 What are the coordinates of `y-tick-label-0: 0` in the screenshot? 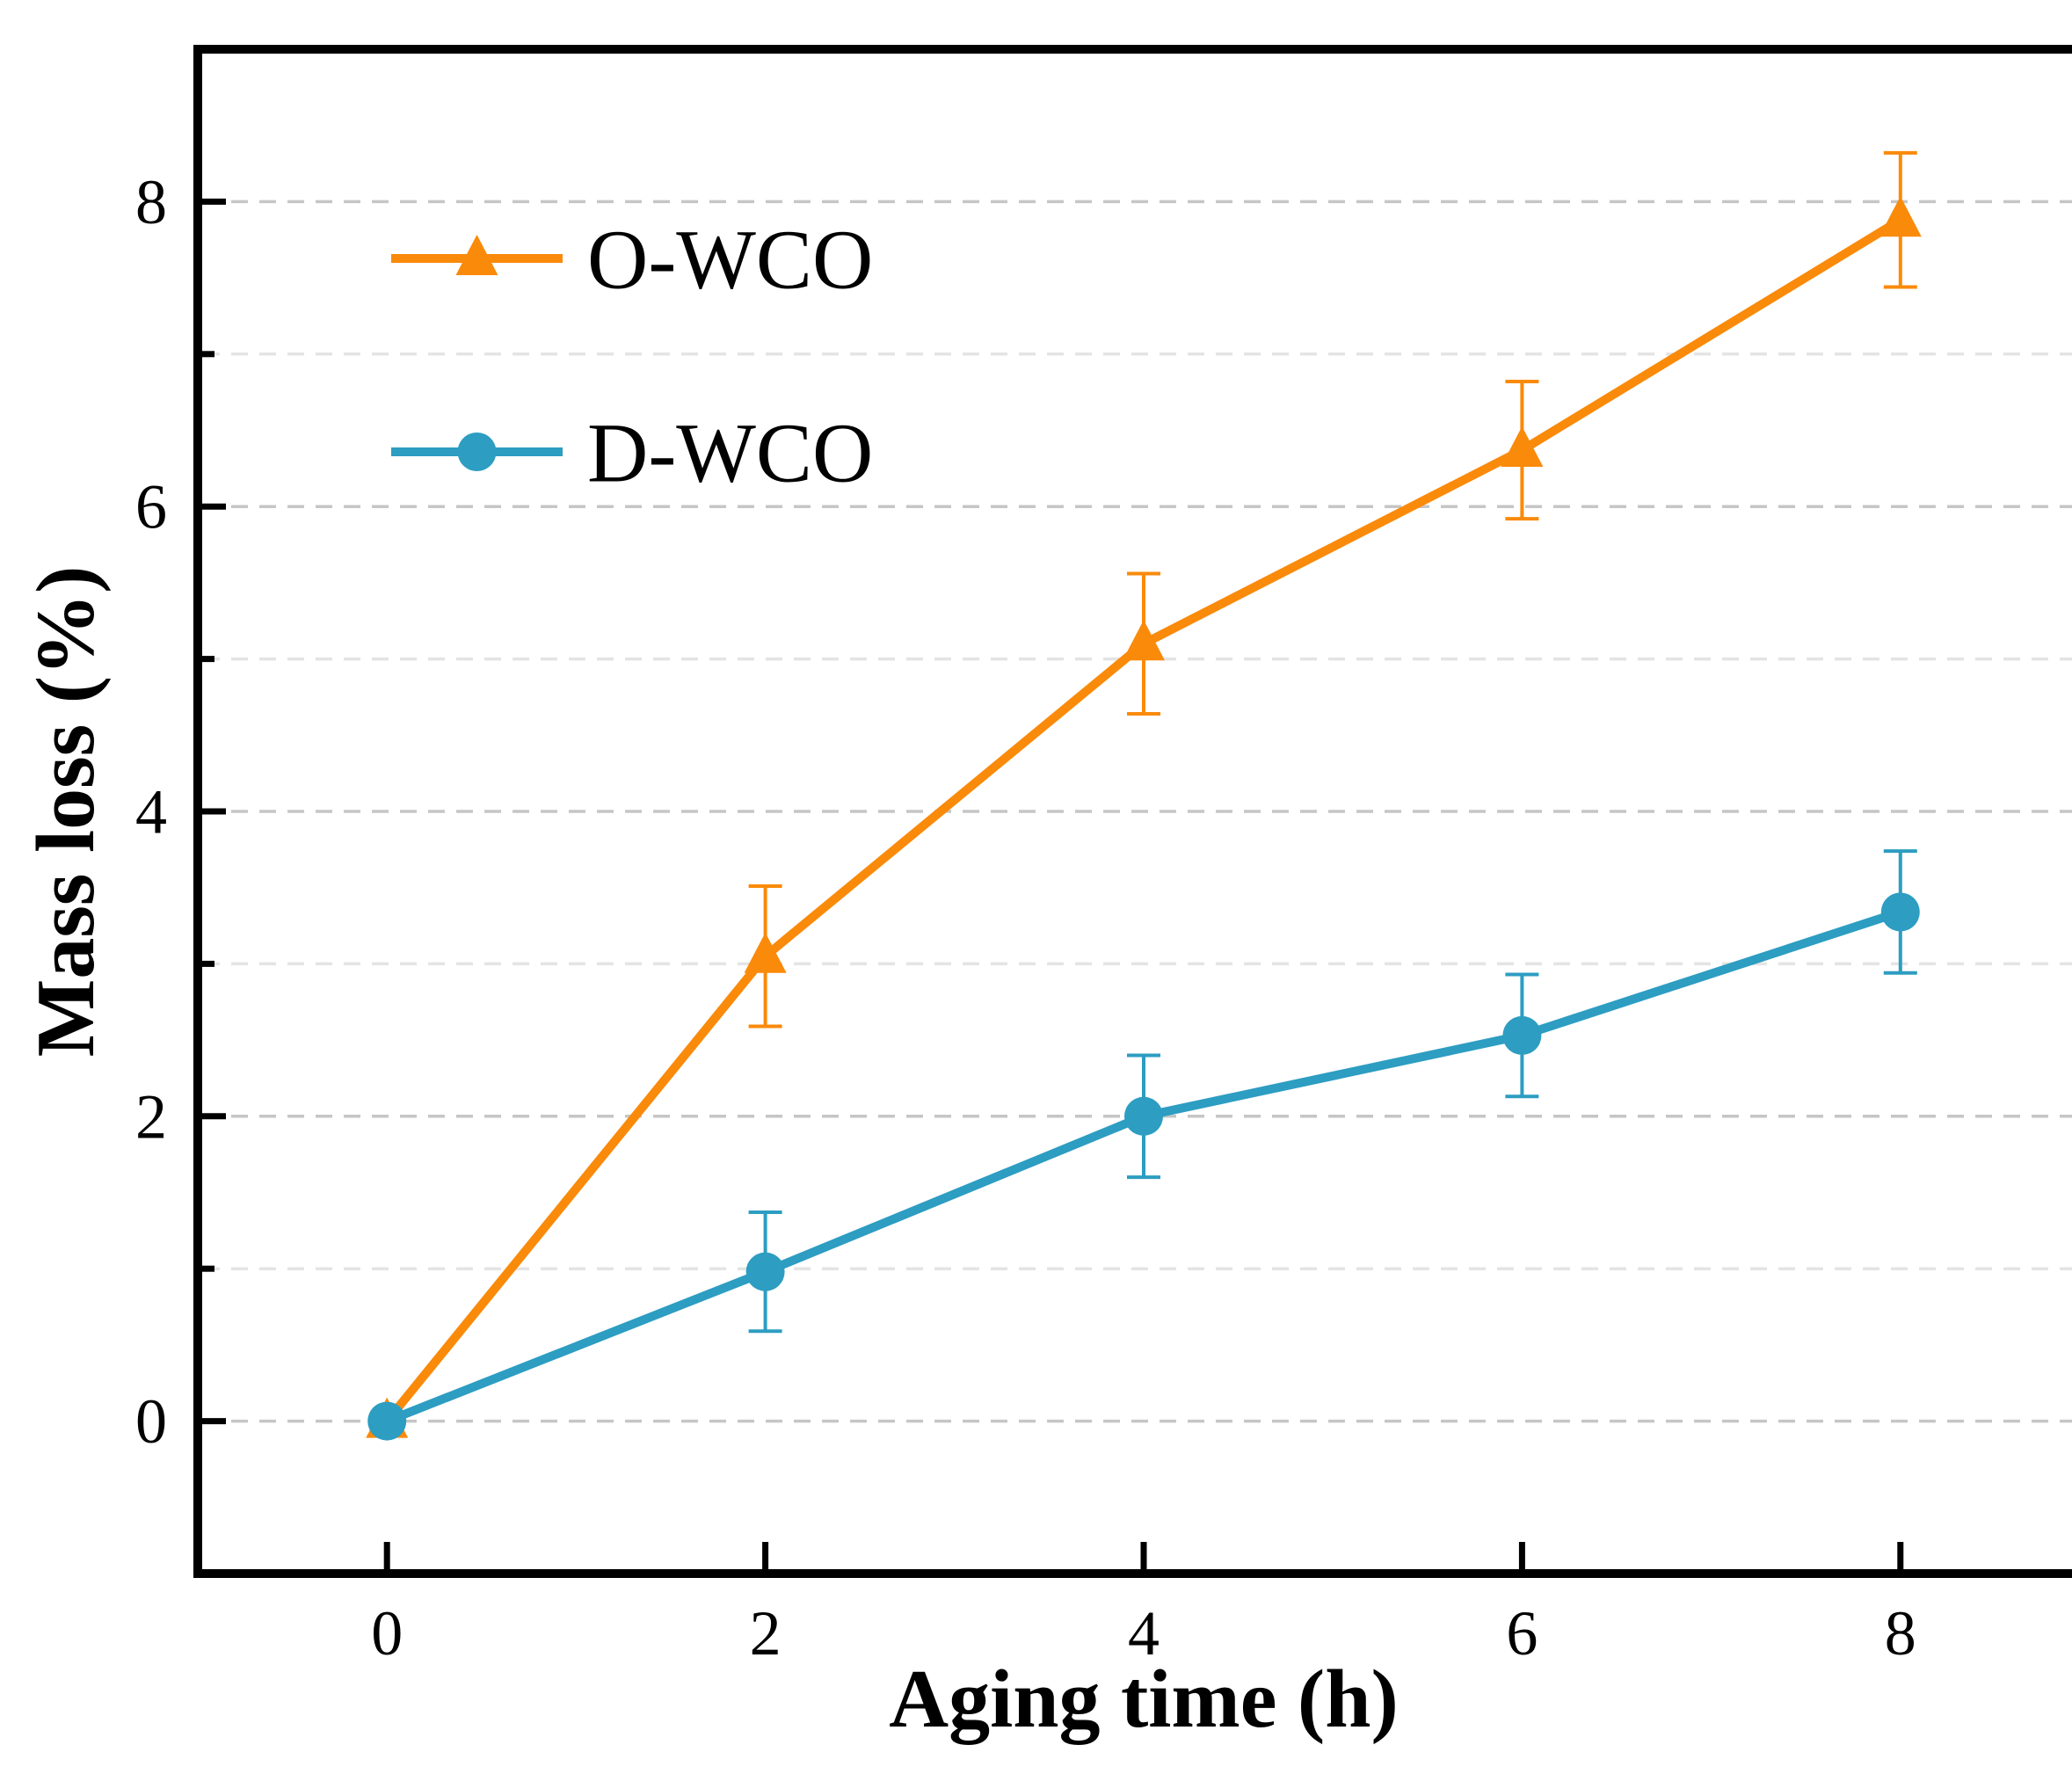 It's located at (151, 1422).